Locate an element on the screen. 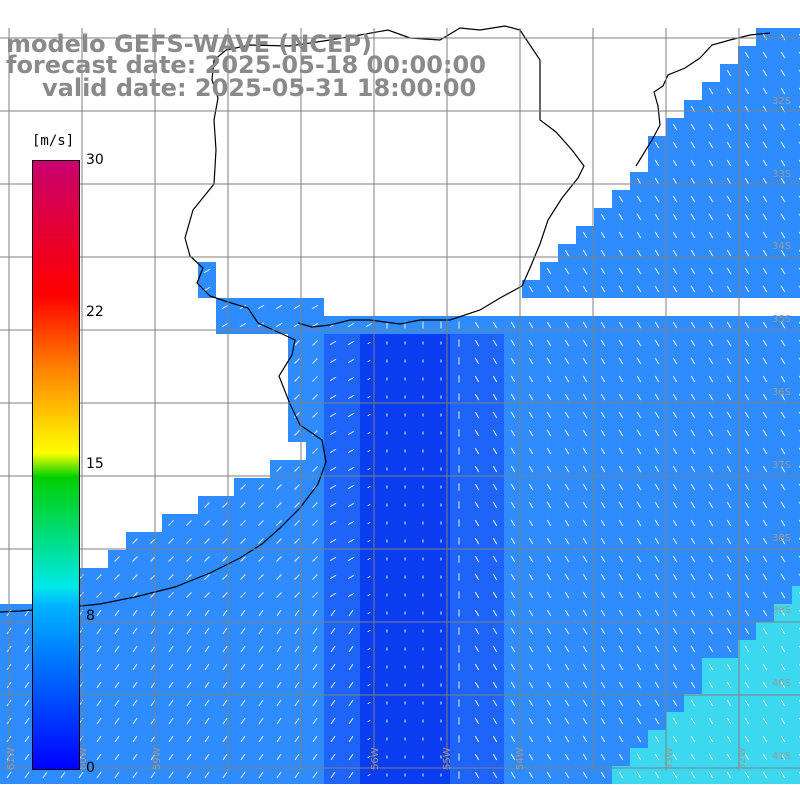 The width and height of the screenshot is (800, 800). lon-label: 52W is located at coordinates (742, 758).